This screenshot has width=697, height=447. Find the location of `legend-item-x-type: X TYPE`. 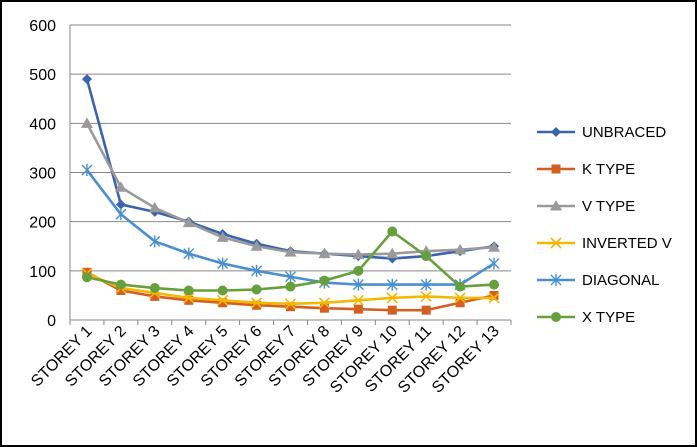

legend-item-x-type: X TYPE is located at coordinates (586, 317).